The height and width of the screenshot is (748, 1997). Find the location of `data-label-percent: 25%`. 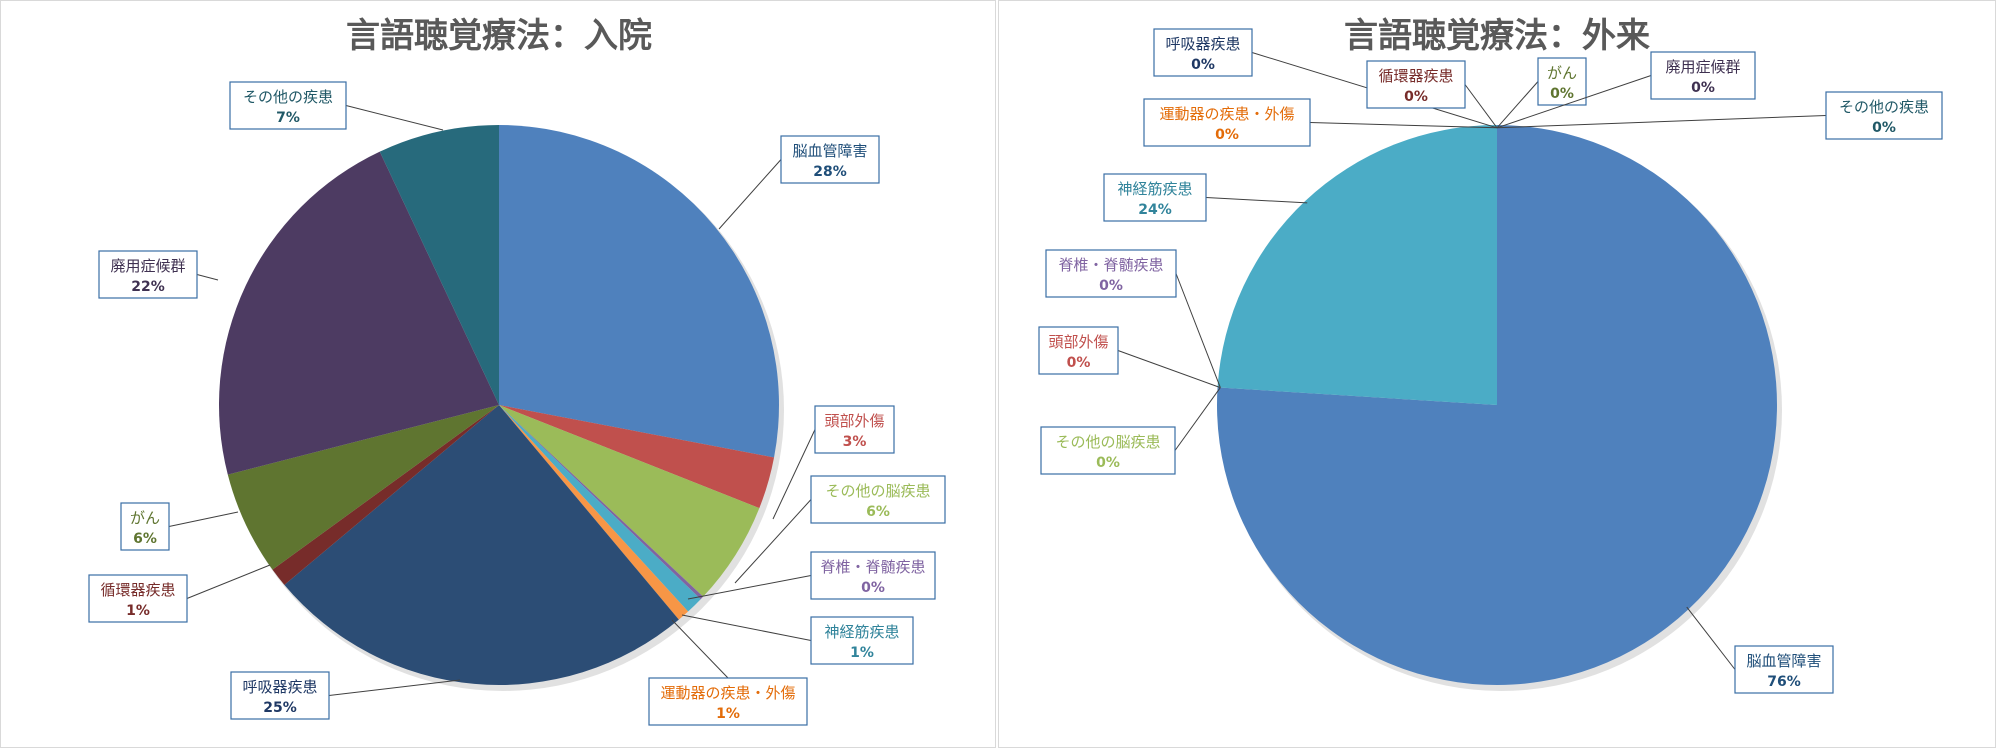

data-label-percent: 25% is located at coordinates (280, 708).